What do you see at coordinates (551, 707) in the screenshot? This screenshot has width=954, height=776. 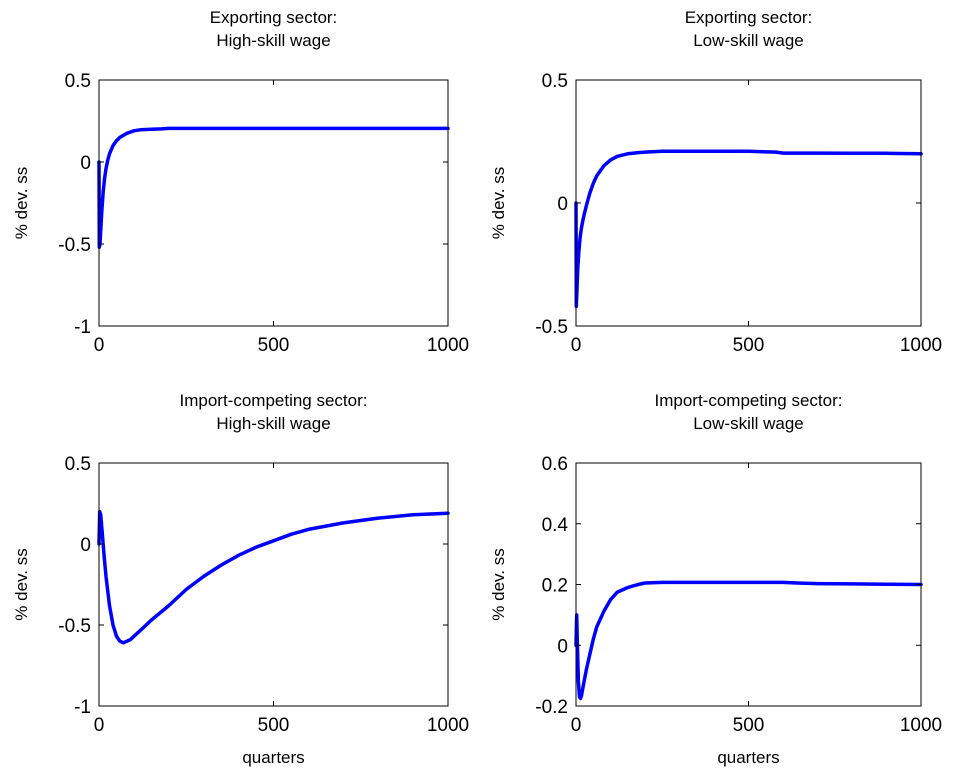 I see `y-tick-label: -0.2` at bounding box center [551, 707].